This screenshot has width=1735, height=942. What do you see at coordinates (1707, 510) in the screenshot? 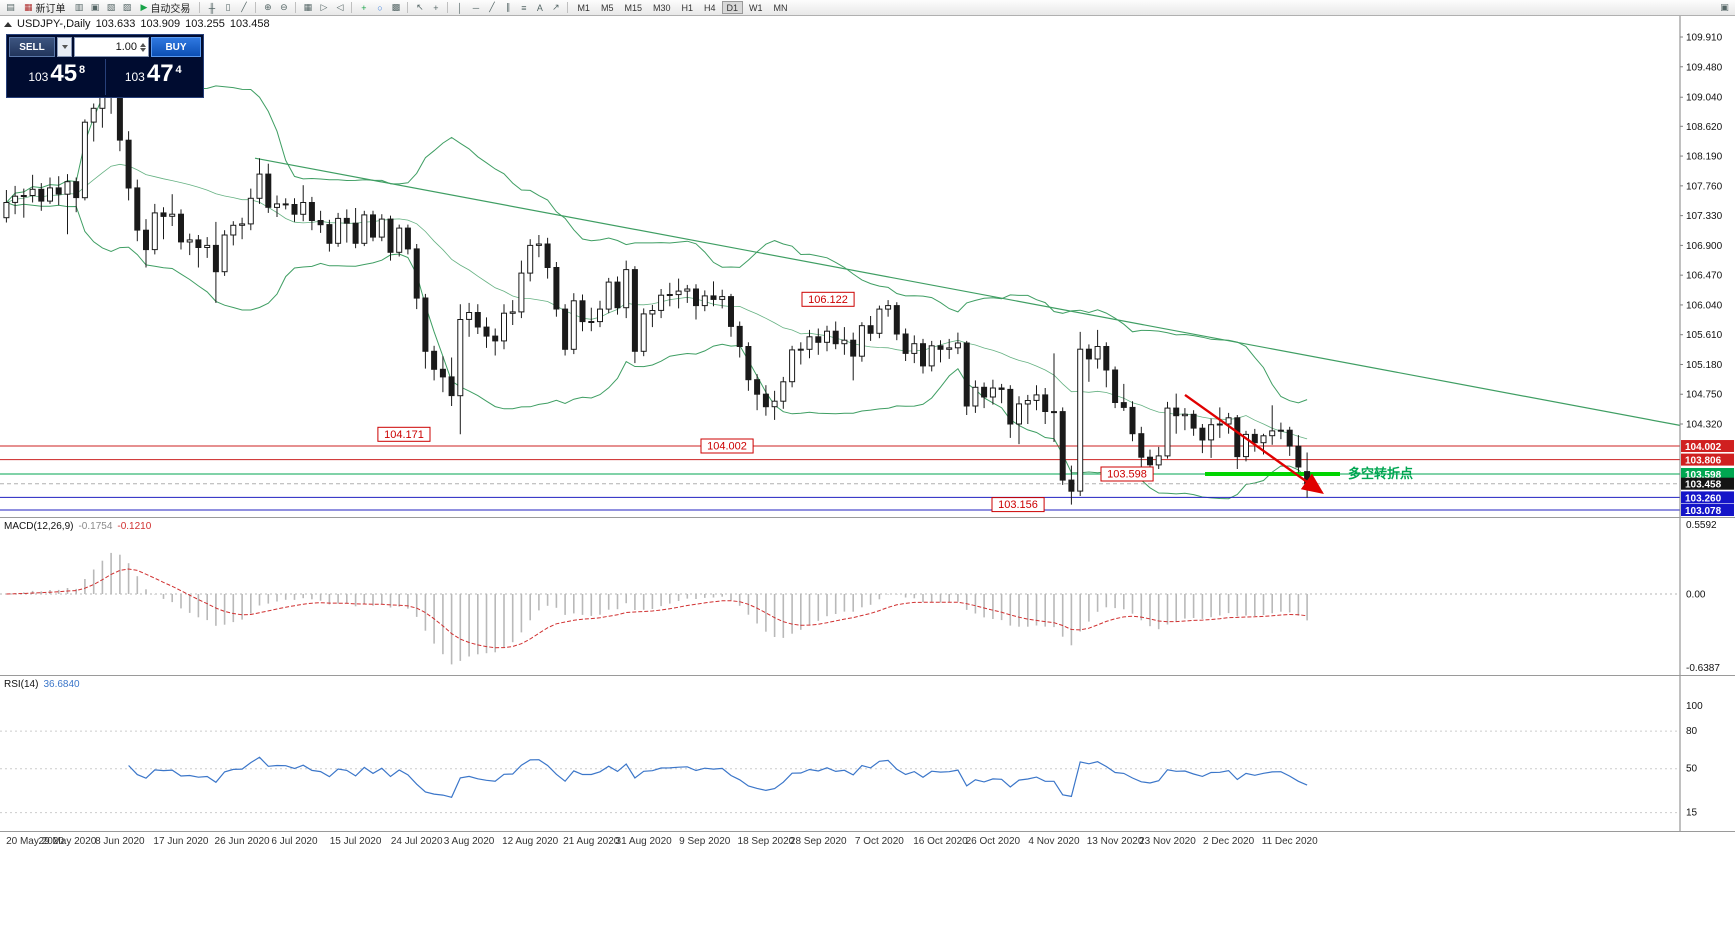
I see `price-tag: 103.078` at bounding box center [1707, 510].